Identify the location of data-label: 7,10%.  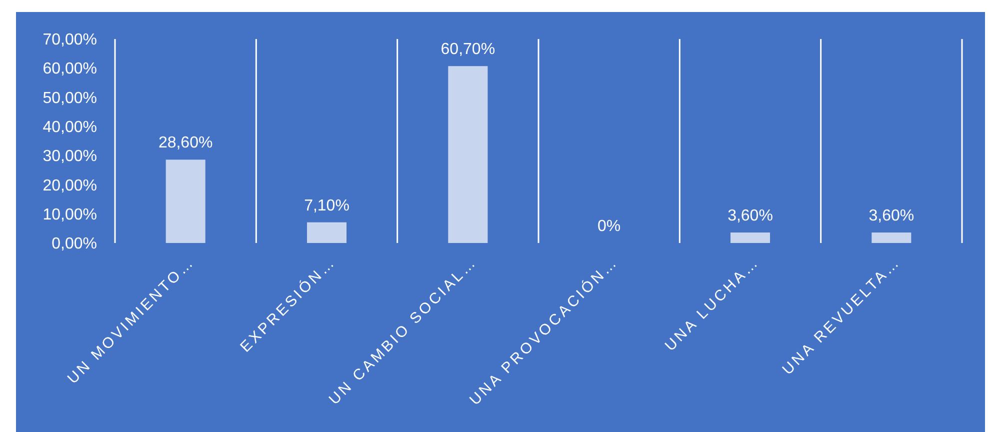
(327, 205).